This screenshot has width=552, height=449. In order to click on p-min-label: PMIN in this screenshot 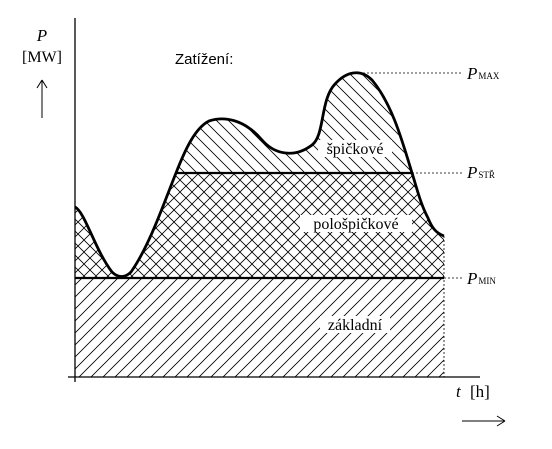, I will do `click(481, 278)`.